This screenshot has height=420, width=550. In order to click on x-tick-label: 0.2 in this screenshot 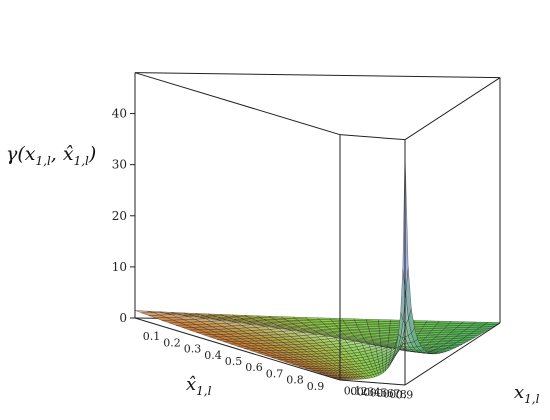, I will do `click(359, 391)`.